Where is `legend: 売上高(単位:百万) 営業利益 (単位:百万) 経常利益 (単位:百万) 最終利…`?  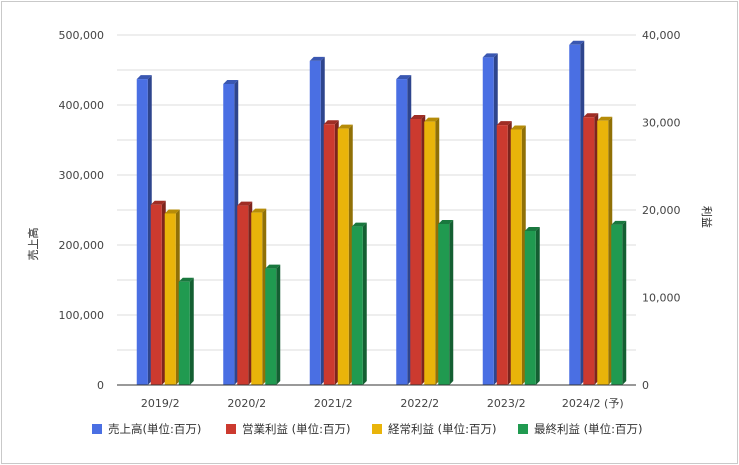
legend: 売上高(単位:百万) 営業利益 (単位:百万) 経常利益 (単位:百万) 最終利… is located at coordinates (369, 429).